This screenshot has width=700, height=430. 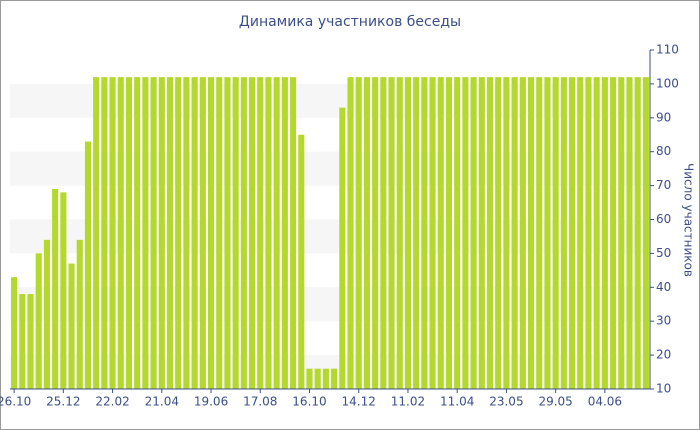 I want to click on x-tick-label: 04.06, so click(x=605, y=402).